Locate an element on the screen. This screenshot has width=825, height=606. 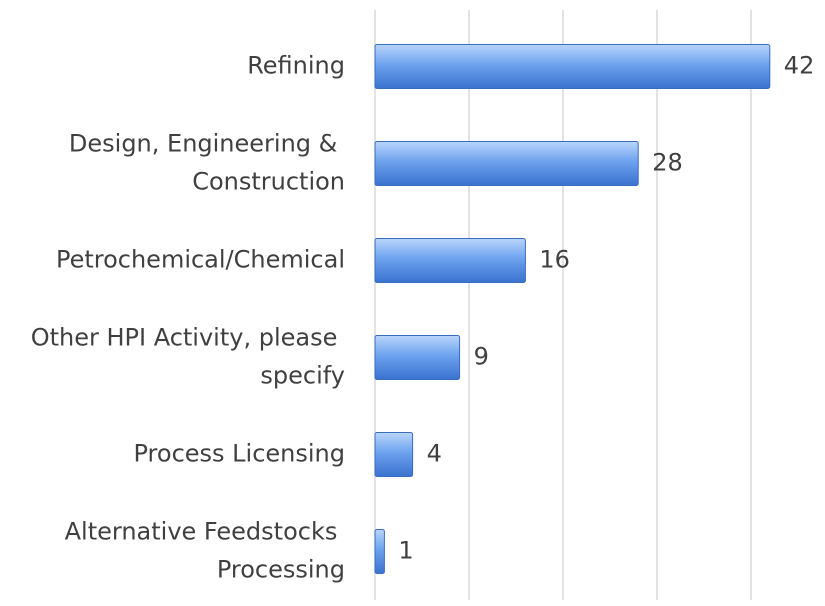
y-tick-label: Petrochemical/Chemical is located at coordinates (200, 260).